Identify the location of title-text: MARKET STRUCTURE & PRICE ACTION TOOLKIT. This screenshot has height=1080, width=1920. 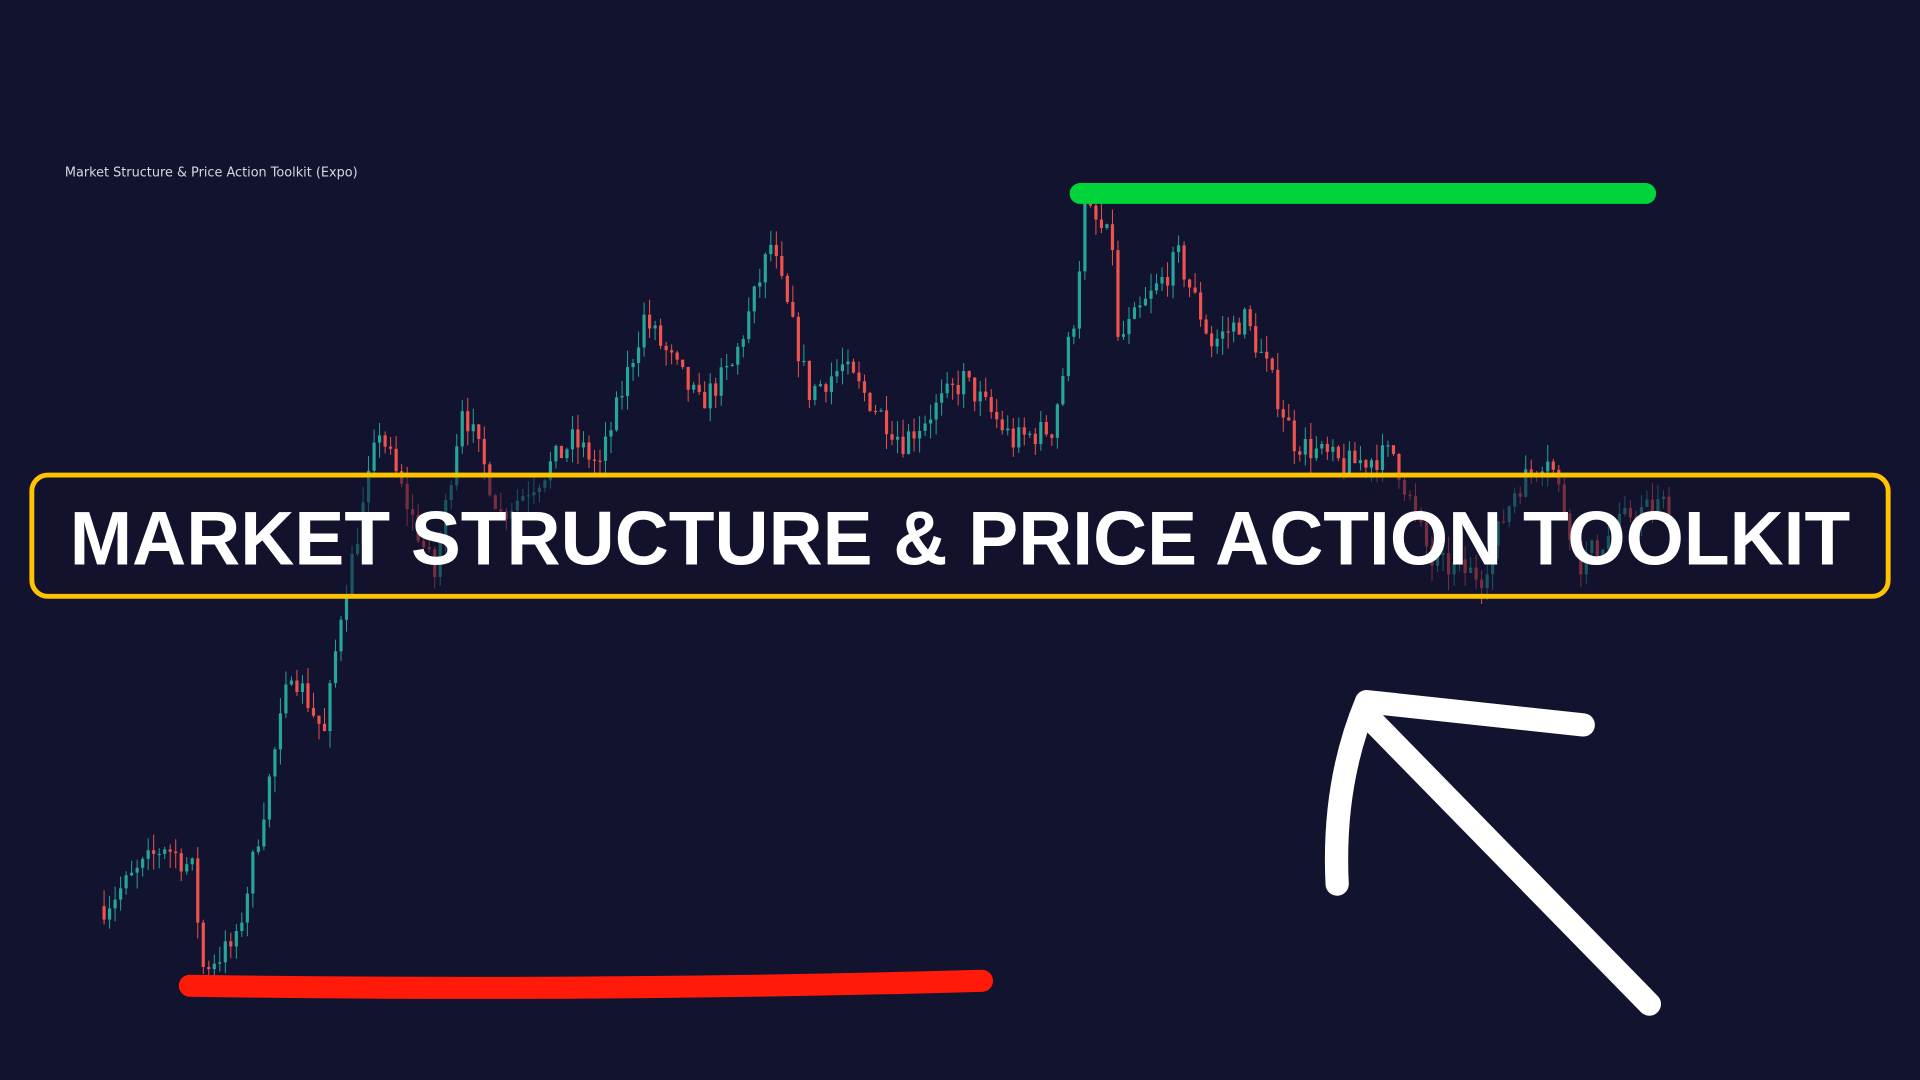
(960, 538).